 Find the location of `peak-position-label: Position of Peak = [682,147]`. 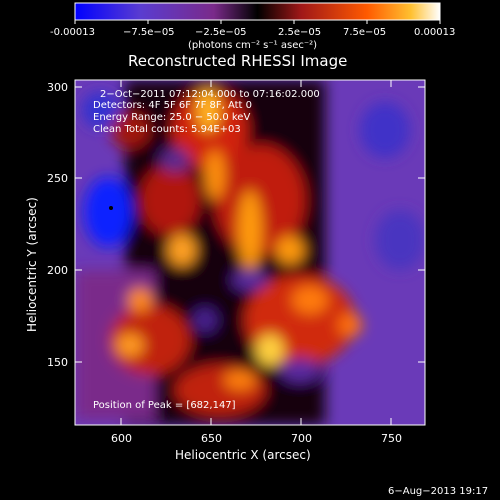

peak-position-label: Position of Peak = [682,147] is located at coordinates (164, 405).